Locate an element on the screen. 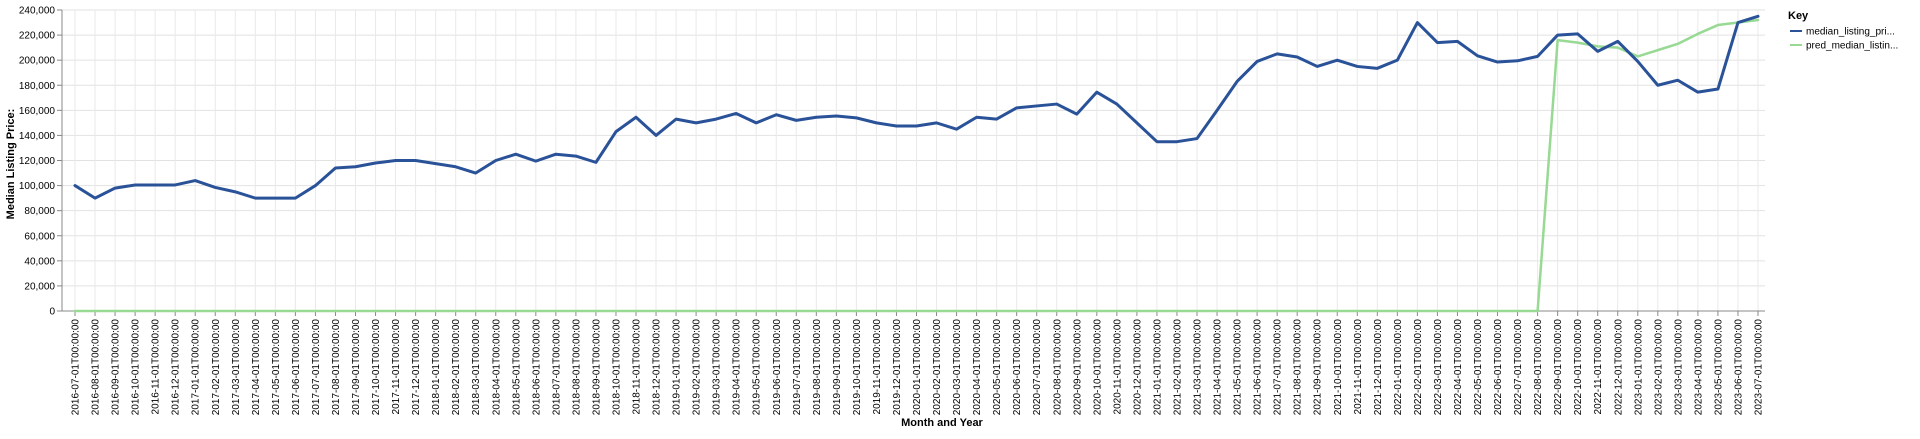  x-tick-label: 2017-01-01T00:00:00 is located at coordinates (196, 367).